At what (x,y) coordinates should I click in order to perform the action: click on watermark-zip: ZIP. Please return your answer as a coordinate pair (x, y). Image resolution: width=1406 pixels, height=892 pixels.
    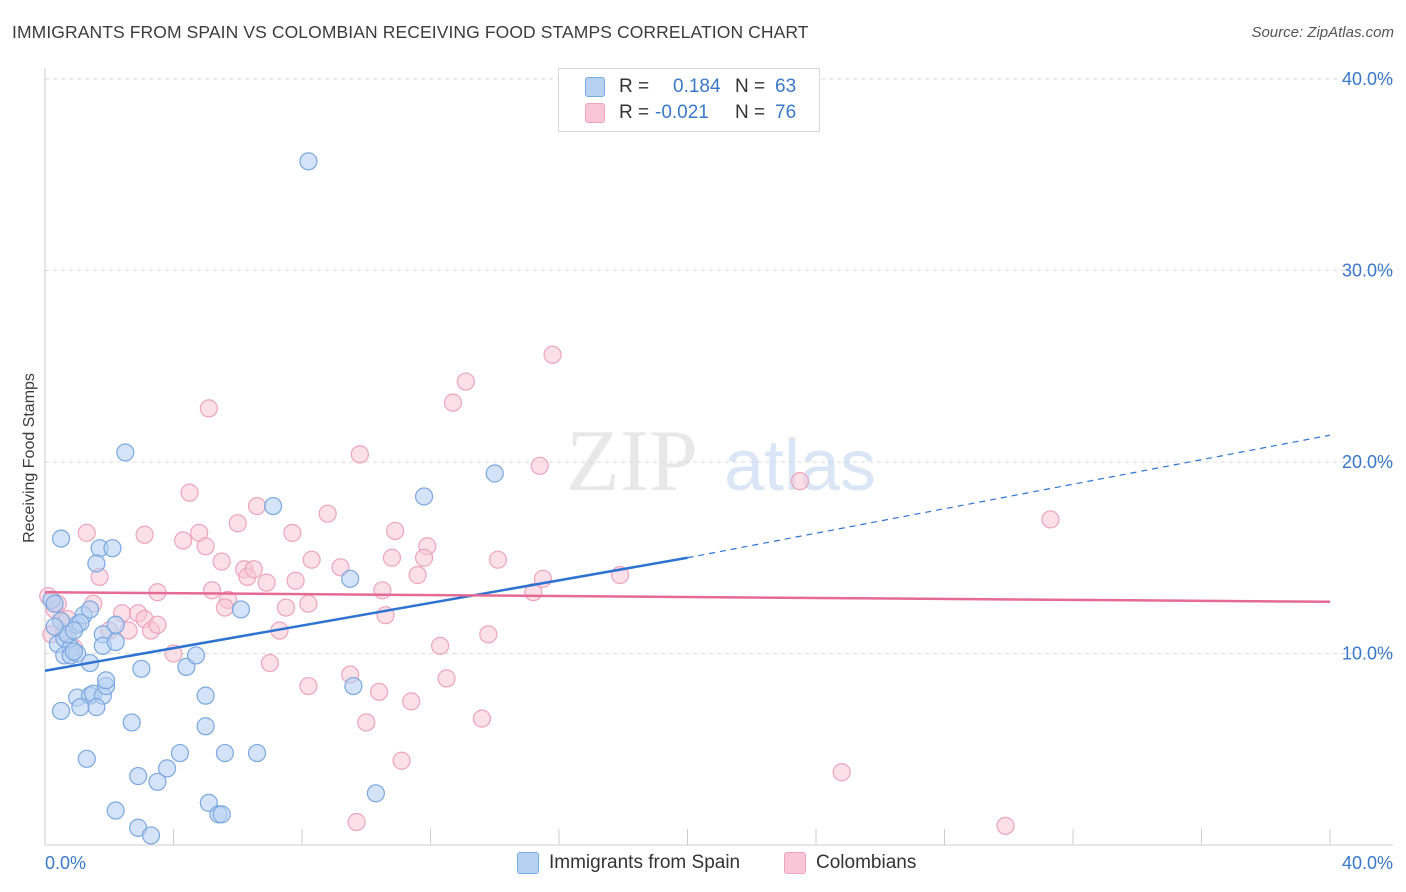
    Looking at the image, I should click on (632, 461).